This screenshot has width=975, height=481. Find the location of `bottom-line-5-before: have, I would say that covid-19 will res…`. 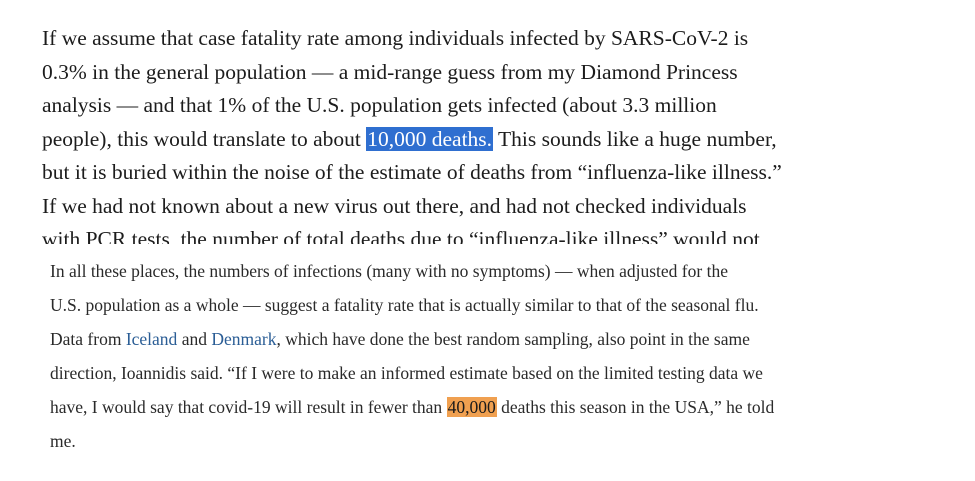

bottom-line-5-before: have, I would say that covid-19 will res… is located at coordinates (248, 407).